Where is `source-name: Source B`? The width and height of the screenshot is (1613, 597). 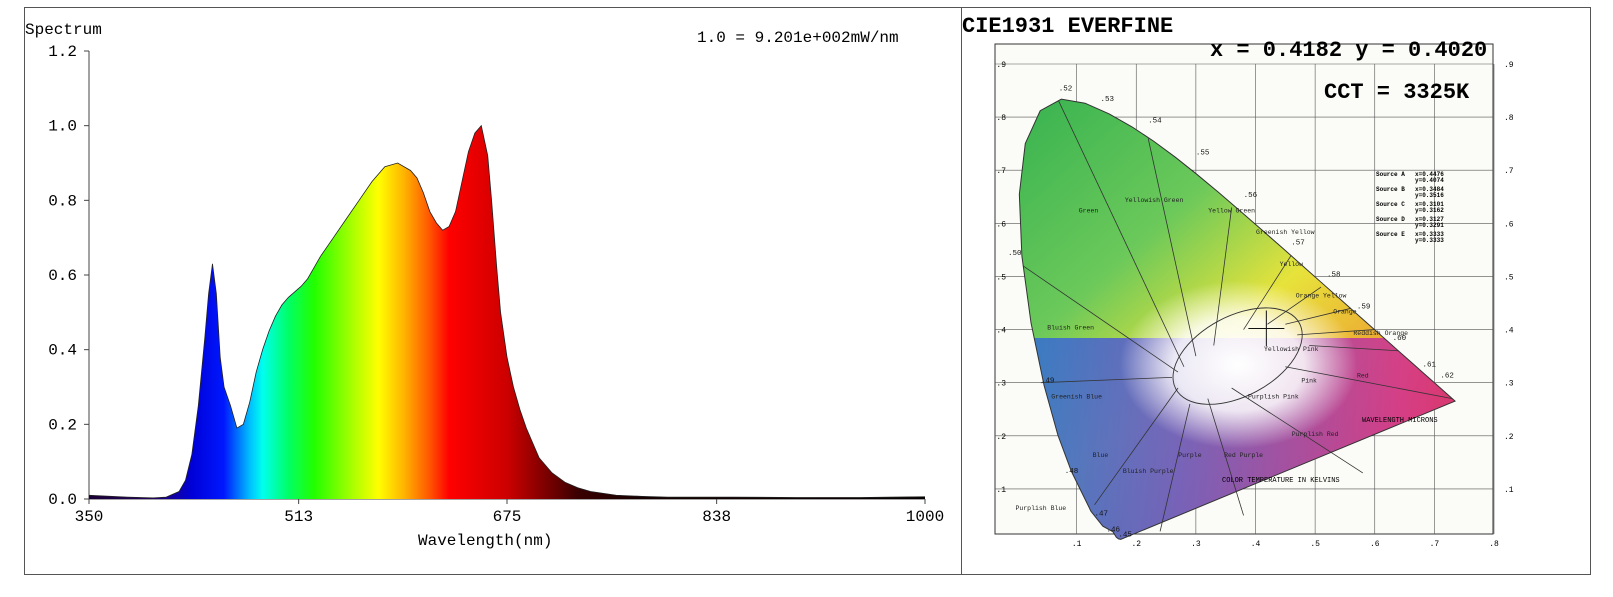 source-name: Source B is located at coordinates (1390, 189).